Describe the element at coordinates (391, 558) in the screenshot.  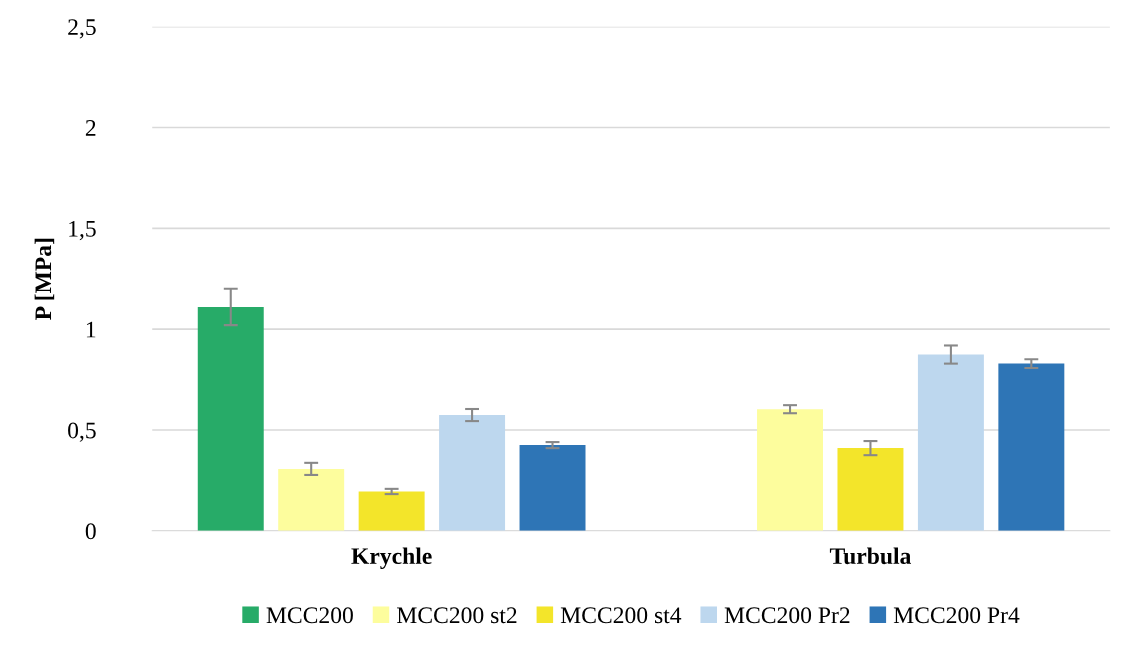
I see `x-tick-label: Krychle` at that location.